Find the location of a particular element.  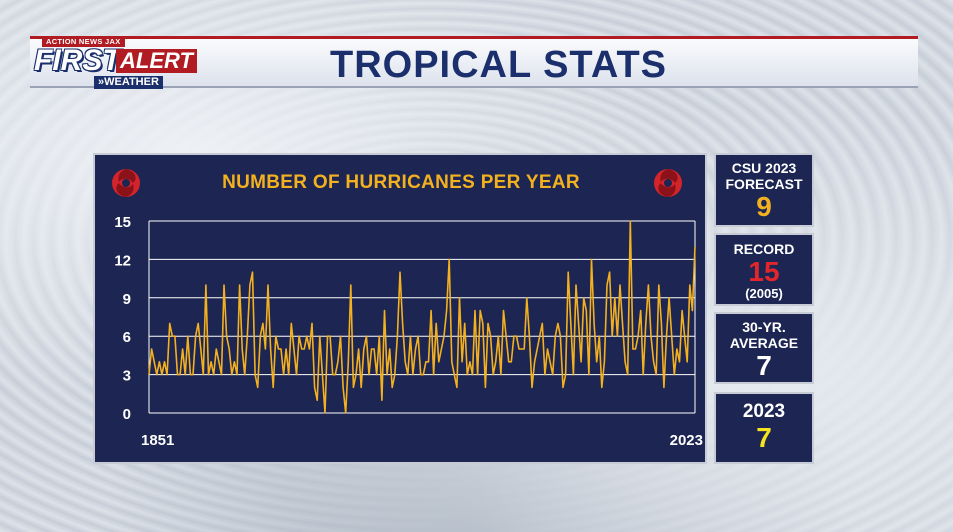

y-tick-label: 9 is located at coordinates (127, 299).